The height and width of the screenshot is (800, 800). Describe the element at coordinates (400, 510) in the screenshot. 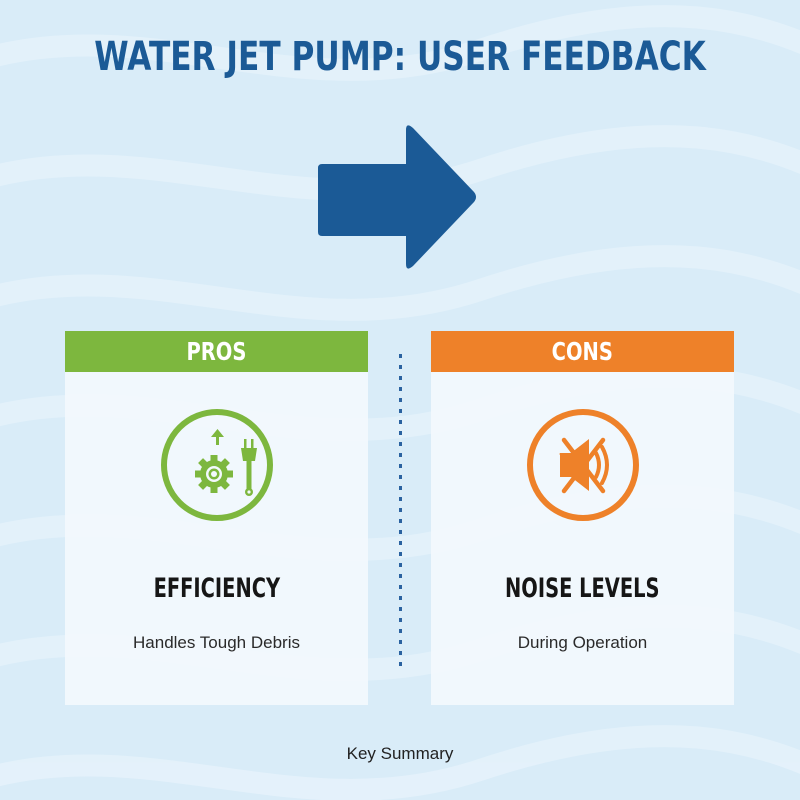

I see `dotted-divider` at that location.